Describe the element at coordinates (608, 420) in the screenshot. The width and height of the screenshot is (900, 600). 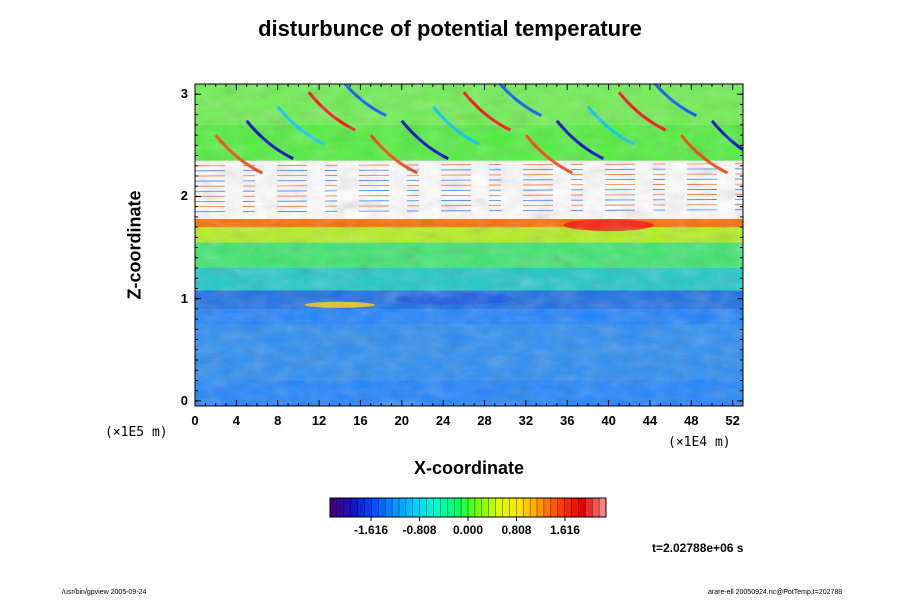
I see `x-tick-label: 40` at that location.